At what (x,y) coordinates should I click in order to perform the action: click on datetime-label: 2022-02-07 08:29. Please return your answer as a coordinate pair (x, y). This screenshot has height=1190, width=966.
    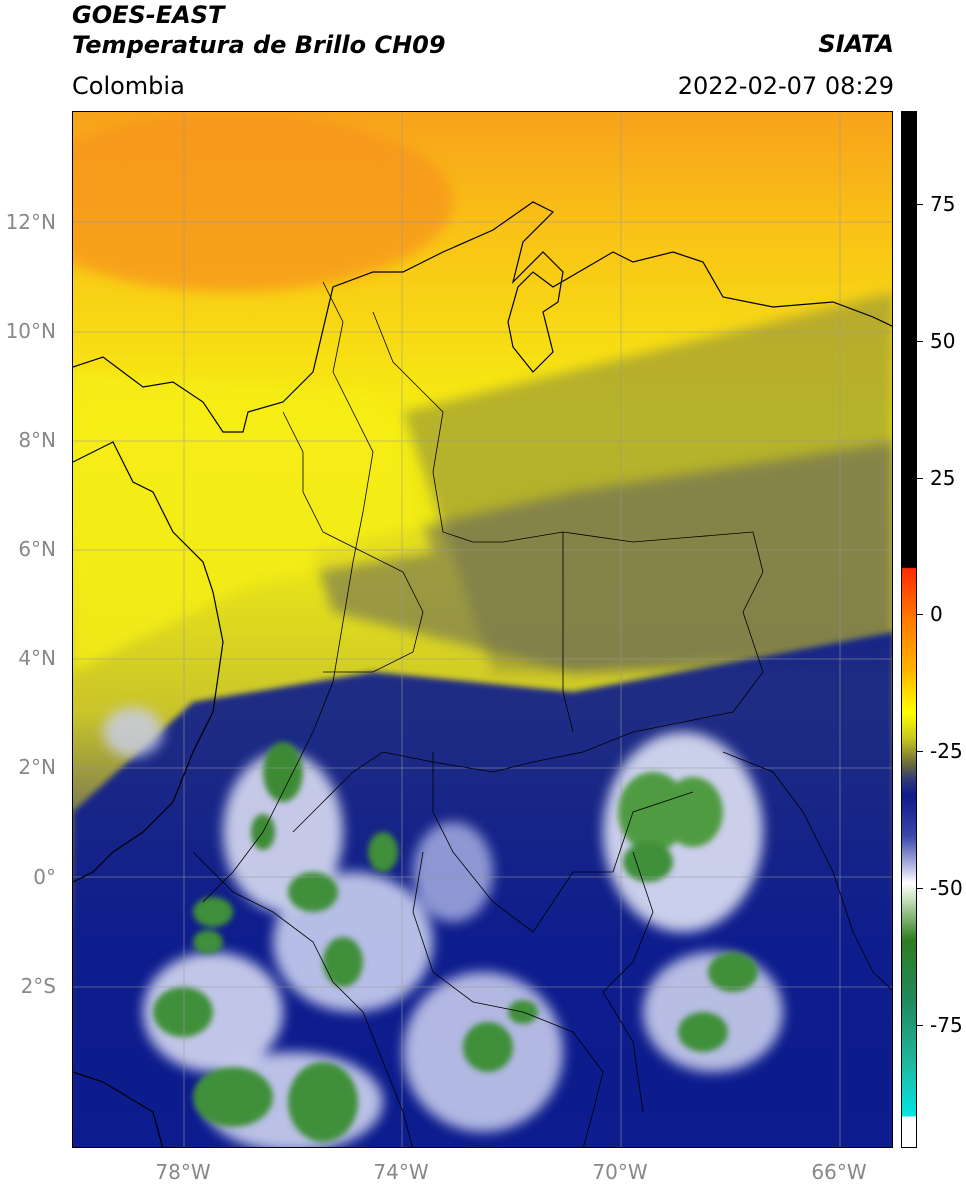
    Looking at the image, I should click on (785, 86).